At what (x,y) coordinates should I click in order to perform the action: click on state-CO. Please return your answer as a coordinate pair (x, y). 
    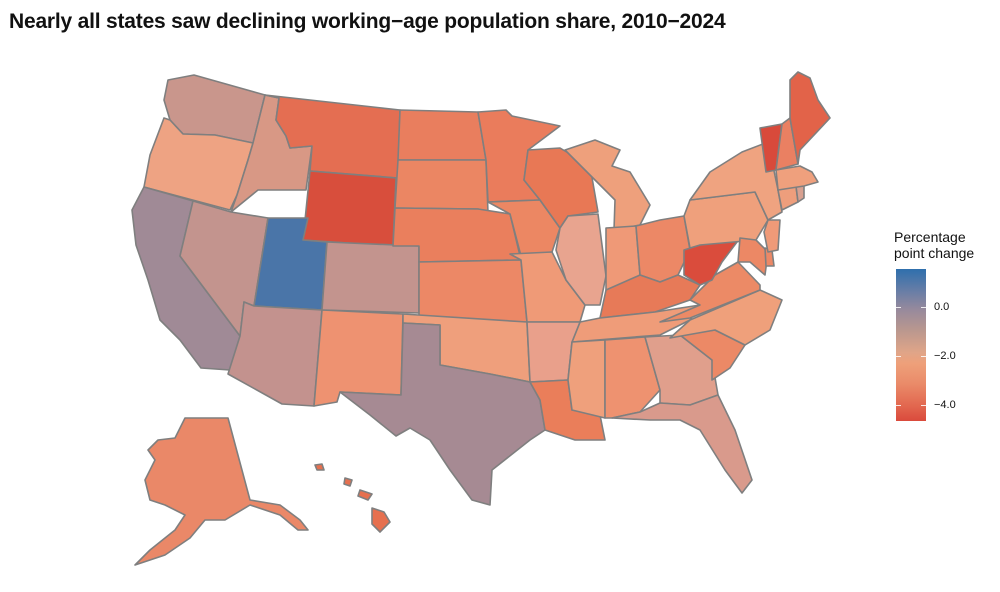
    Looking at the image, I should click on (370, 277).